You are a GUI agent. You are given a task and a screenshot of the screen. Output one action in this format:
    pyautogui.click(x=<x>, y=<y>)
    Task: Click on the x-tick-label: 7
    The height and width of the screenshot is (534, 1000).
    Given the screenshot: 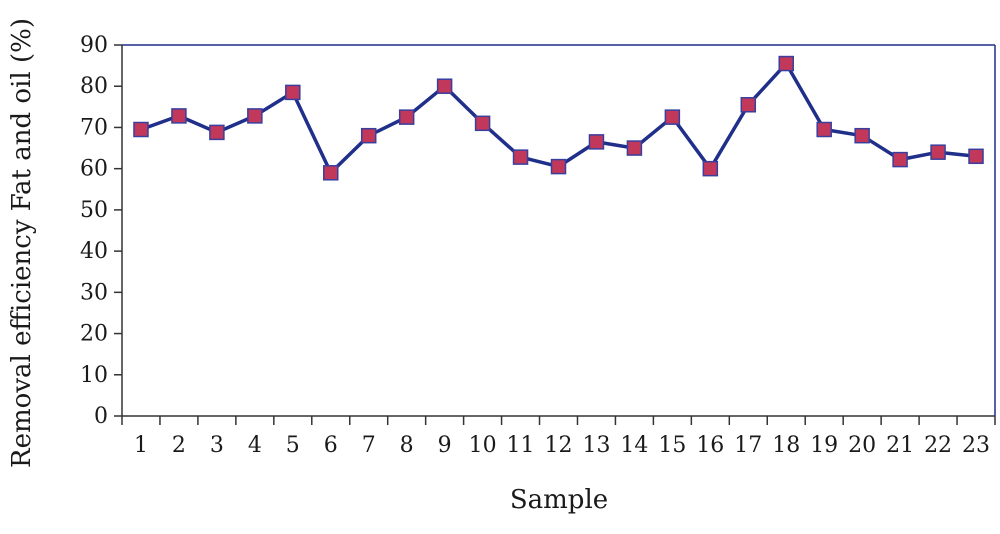 What is the action you would take?
    pyautogui.click(x=369, y=445)
    